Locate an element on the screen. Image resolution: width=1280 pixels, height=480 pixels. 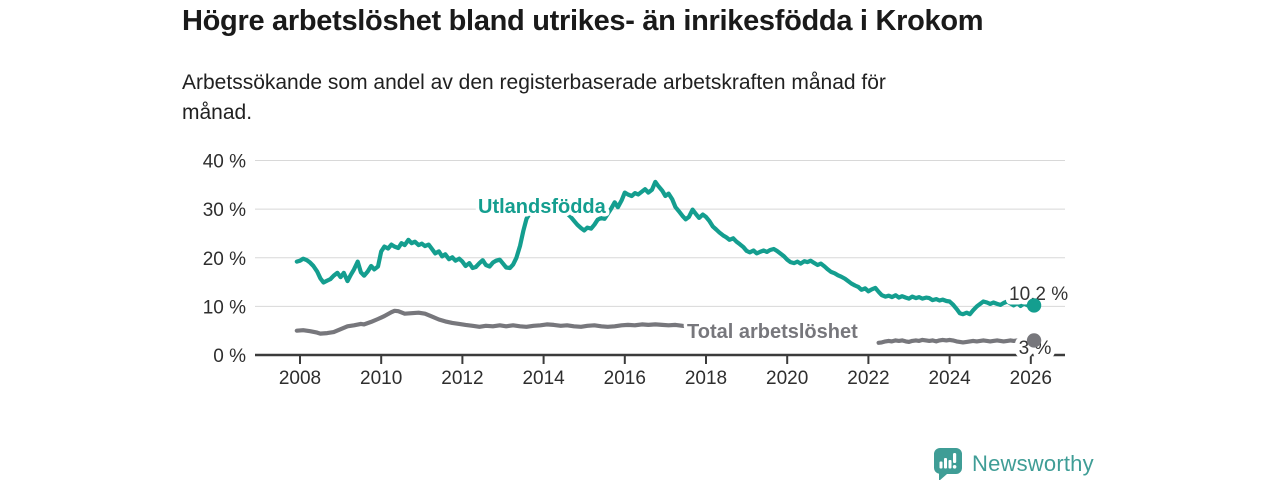
x-tick-label: 2018 is located at coordinates (706, 378).